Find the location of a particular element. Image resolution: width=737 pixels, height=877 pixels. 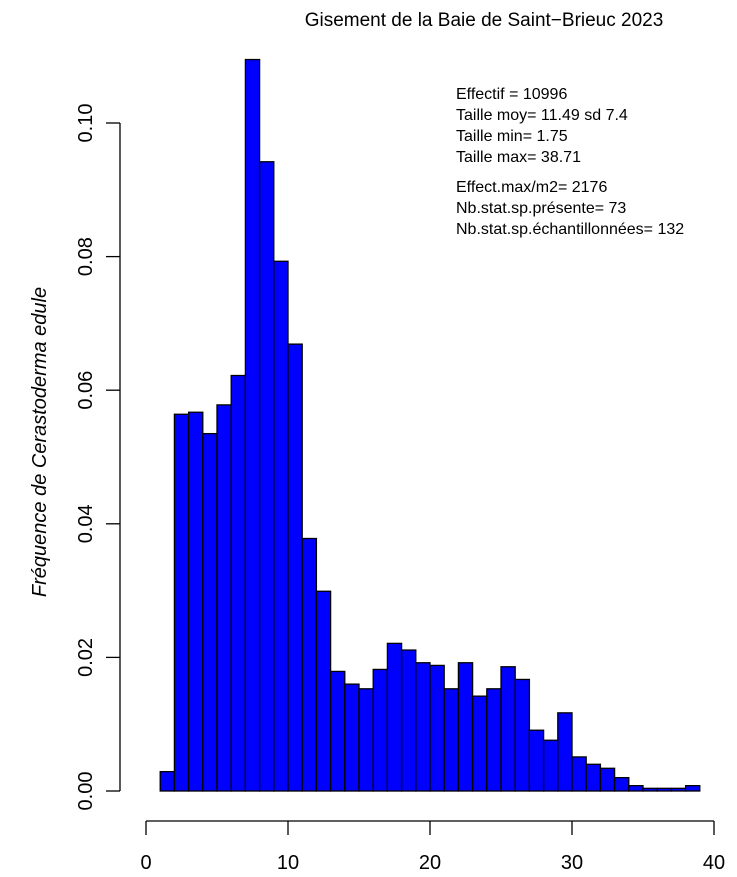

y-axis-label-species: Cerastoderma edule is located at coordinates (40, 377).